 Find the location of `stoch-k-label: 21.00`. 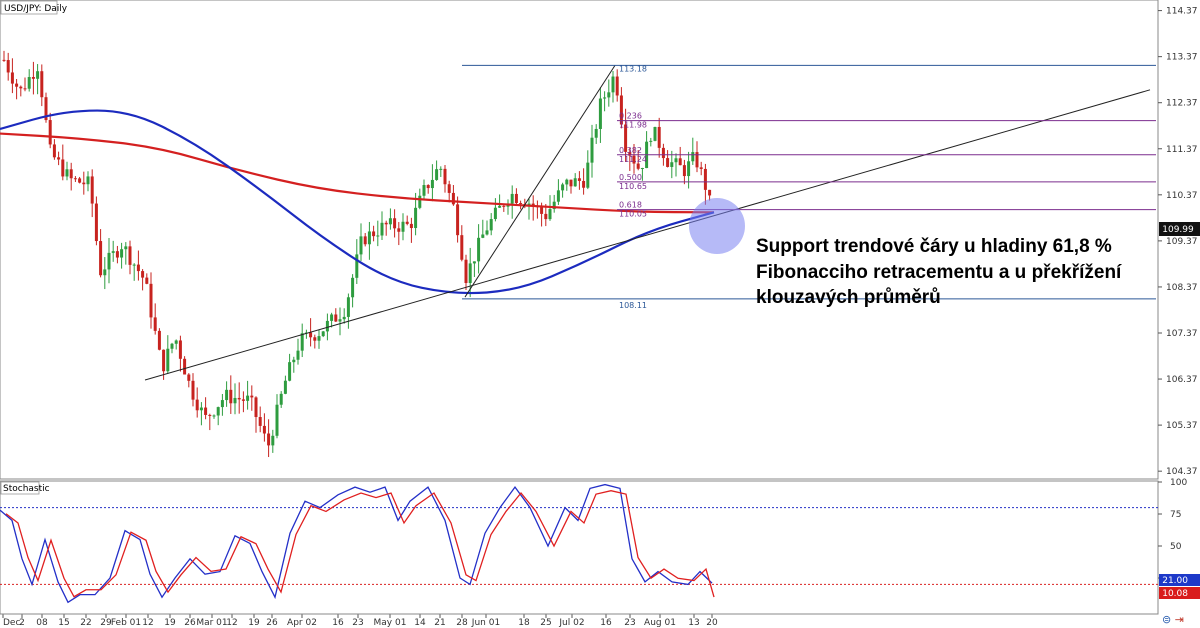

stoch-k-label: 21.00 is located at coordinates (1175, 581).